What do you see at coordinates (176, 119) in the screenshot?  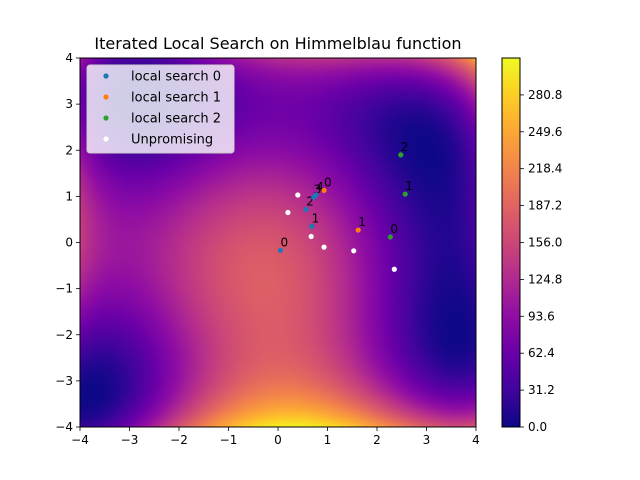 I see `legend-label: local search 2` at bounding box center [176, 119].